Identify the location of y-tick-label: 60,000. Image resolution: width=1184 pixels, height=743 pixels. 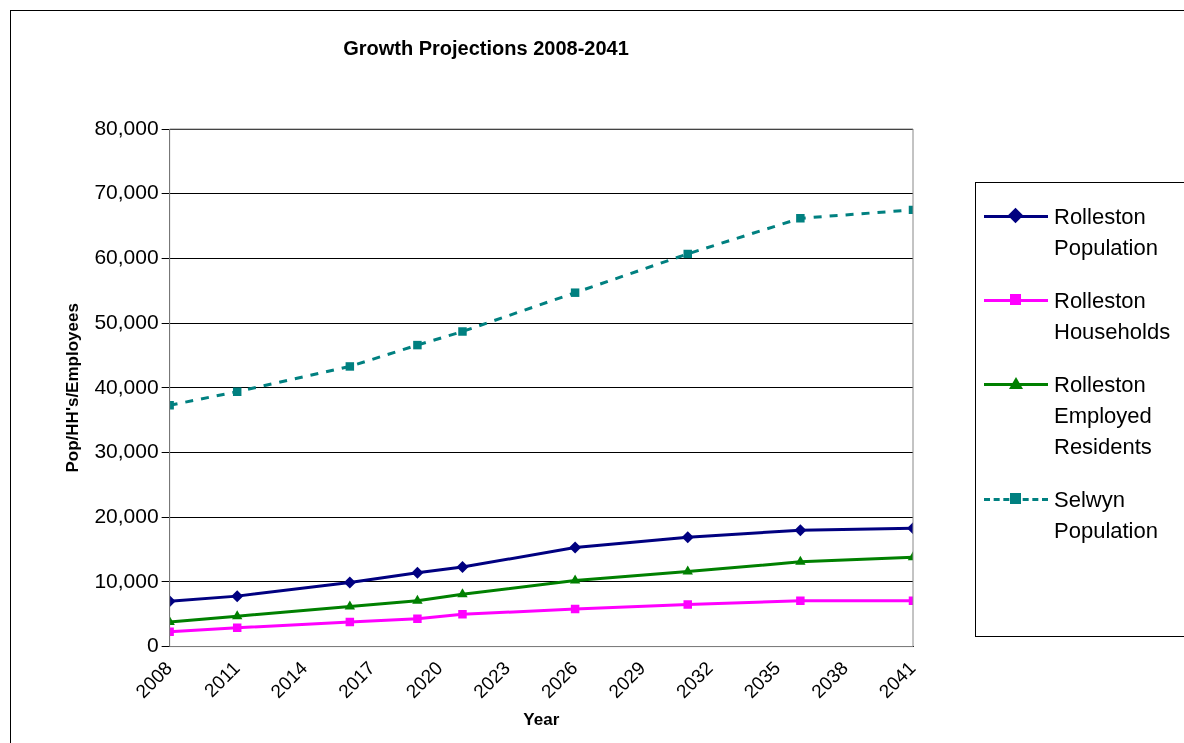
(126, 257).